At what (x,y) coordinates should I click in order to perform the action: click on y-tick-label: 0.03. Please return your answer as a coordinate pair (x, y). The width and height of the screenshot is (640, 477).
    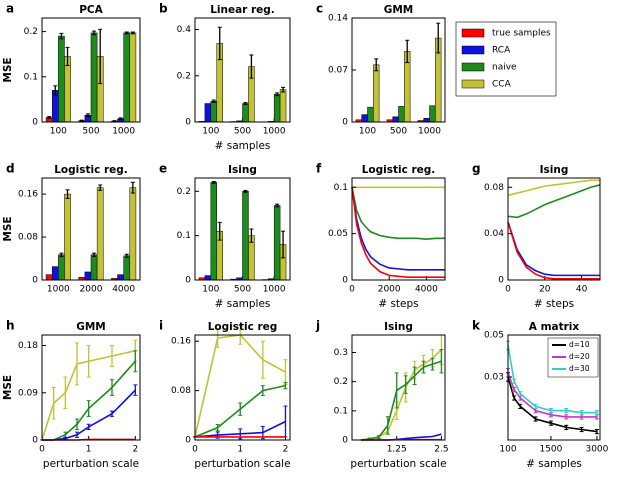
    Looking at the image, I should click on (494, 378).